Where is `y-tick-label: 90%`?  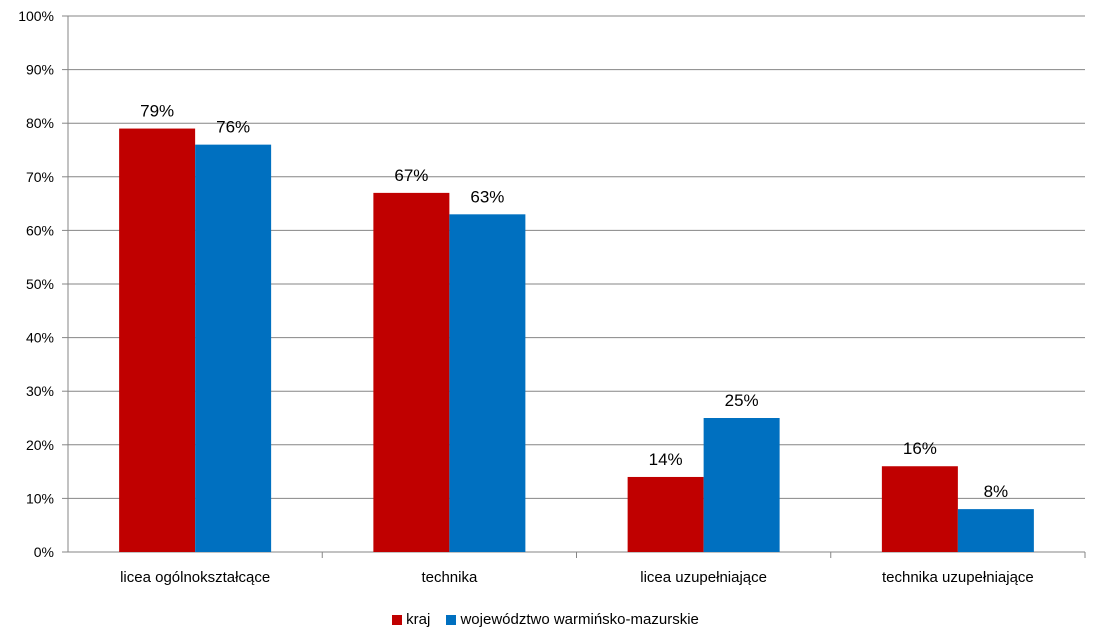
y-tick-label: 90% is located at coordinates (40, 70).